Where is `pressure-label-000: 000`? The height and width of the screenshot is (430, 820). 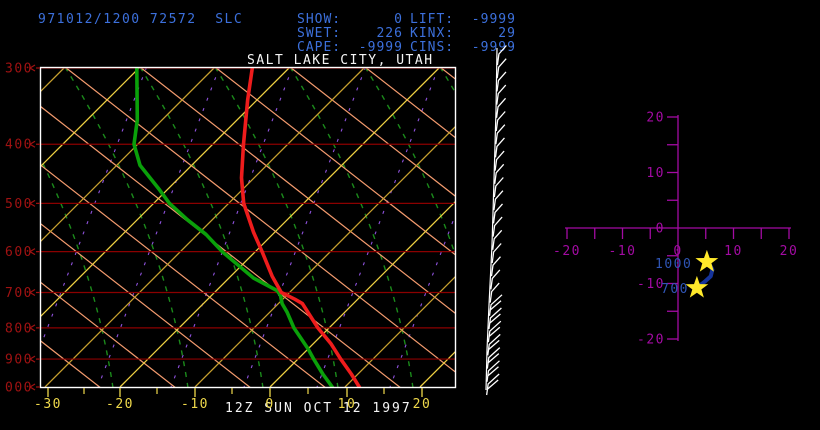
pressure-label-000: 000 is located at coordinates (19, 388).